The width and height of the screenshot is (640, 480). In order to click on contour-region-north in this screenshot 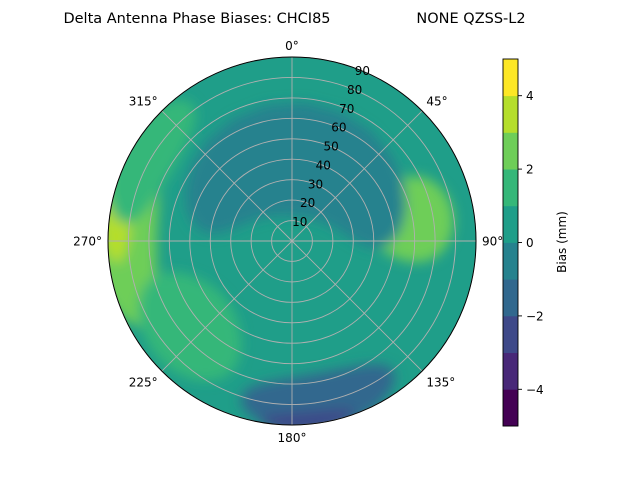, I will do `click(295, 175)`.